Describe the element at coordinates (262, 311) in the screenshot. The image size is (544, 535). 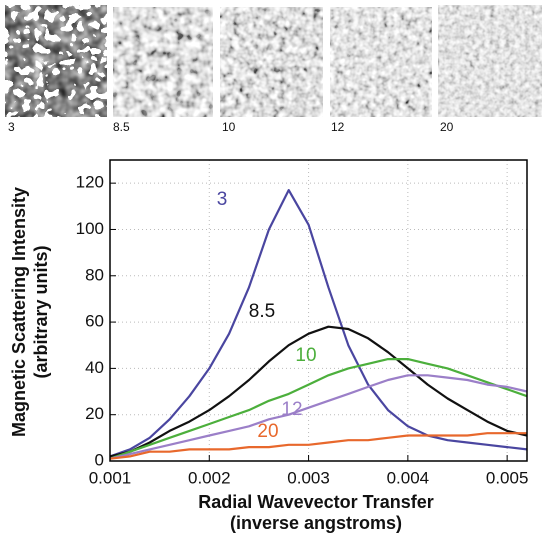
I see `series-label: 8.5` at that location.